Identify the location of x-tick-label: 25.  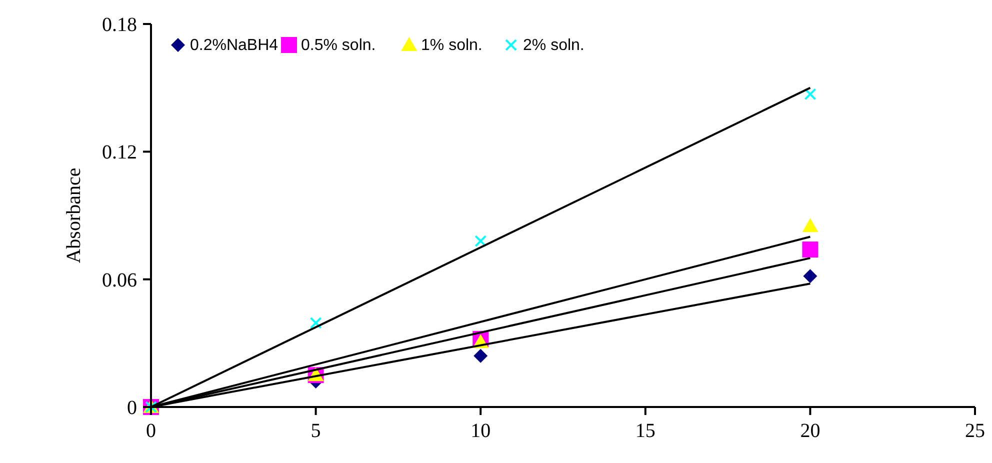
(975, 431).